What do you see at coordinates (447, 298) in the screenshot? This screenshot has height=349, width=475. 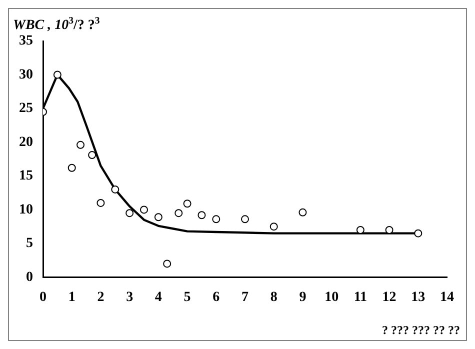 I see `x-tick-label: 14` at bounding box center [447, 298].